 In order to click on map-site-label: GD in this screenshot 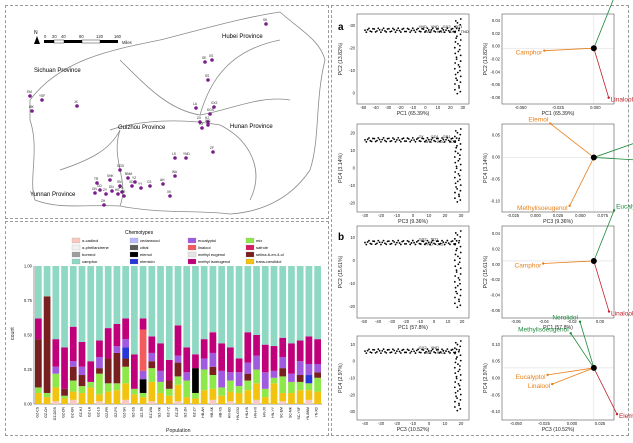, I will do `click(99, 186)`.